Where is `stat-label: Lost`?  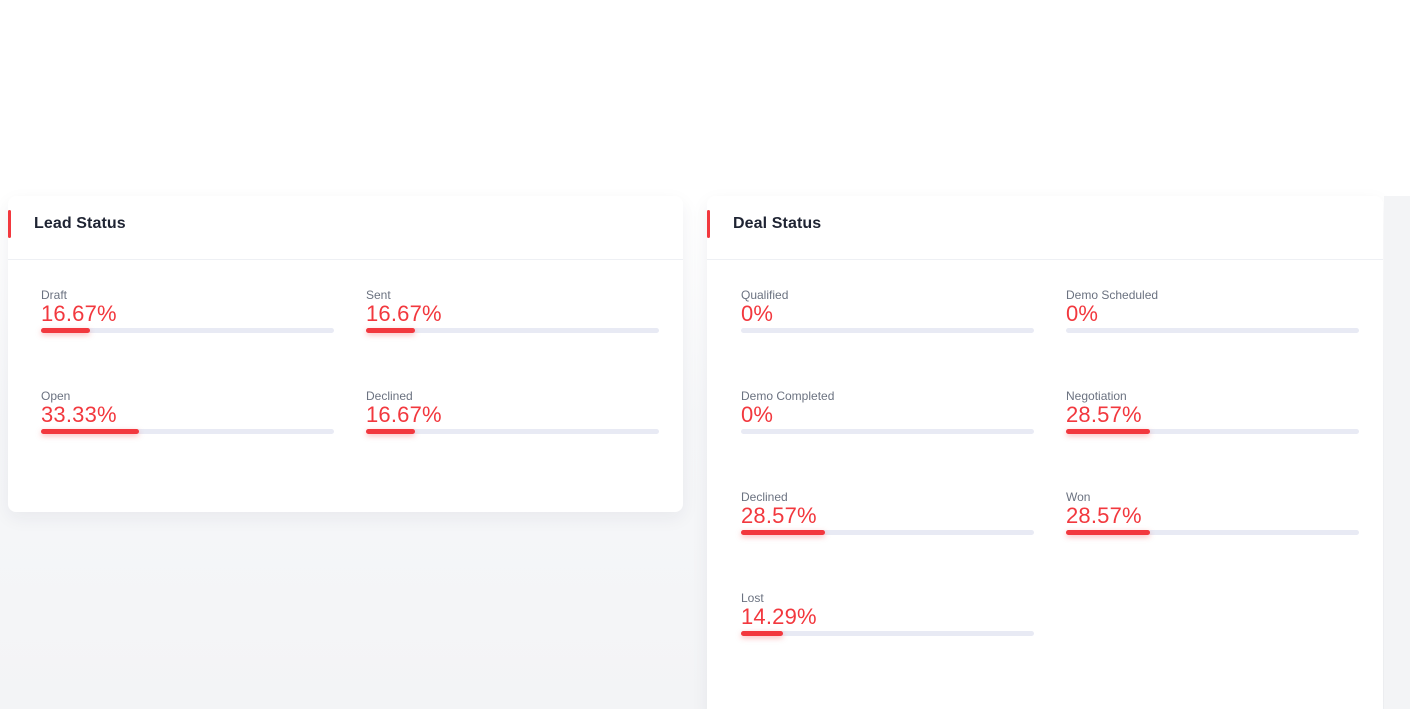
stat-label: Lost is located at coordinates (752, 598).